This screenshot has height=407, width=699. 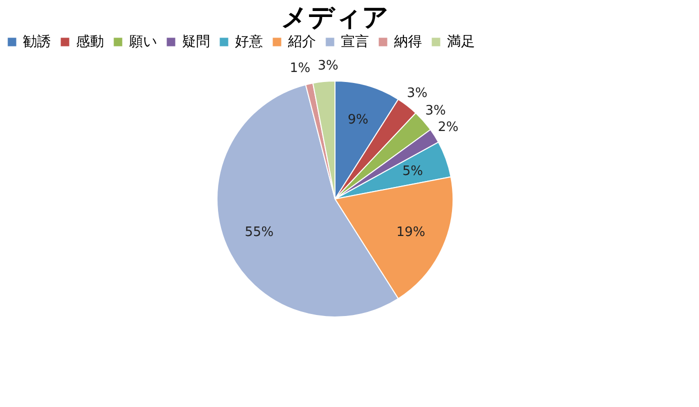 I want to click on legend-label: 勧誘, so click(x=37, y=42).